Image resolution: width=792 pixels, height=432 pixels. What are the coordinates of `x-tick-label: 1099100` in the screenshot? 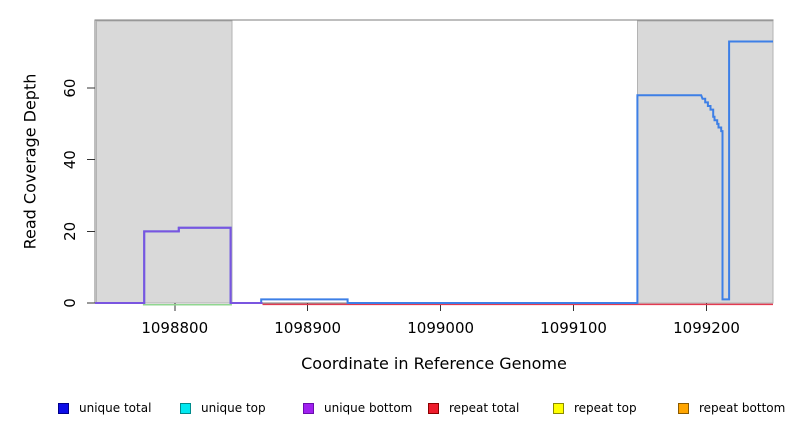 It's located at (573, 328).